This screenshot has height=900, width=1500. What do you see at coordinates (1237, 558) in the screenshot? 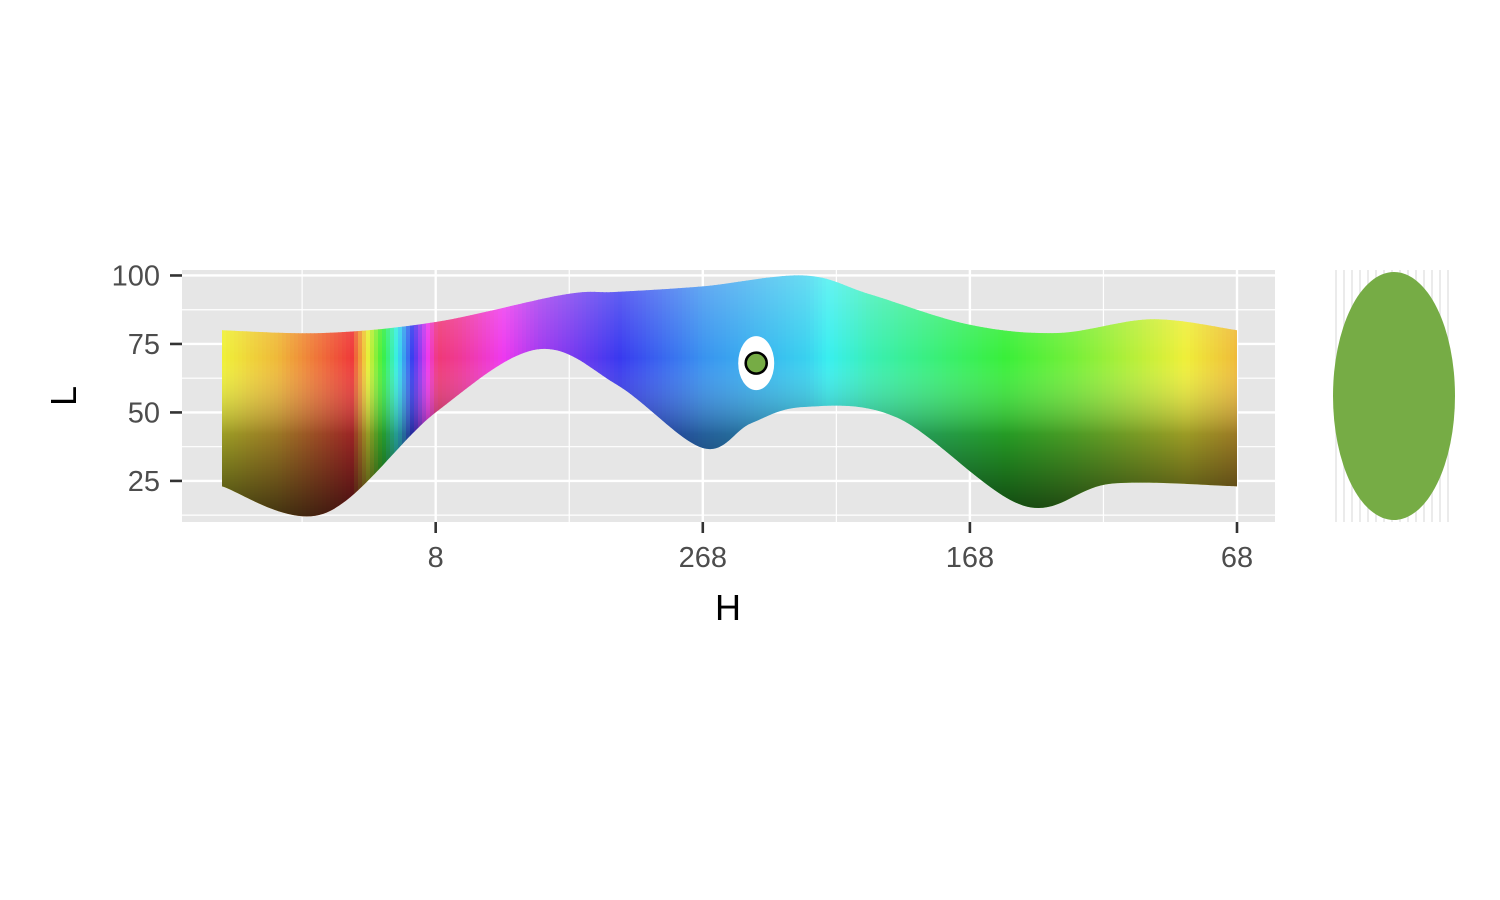
I see `x-tick-label: 68` at bounding box center [1237, 558].